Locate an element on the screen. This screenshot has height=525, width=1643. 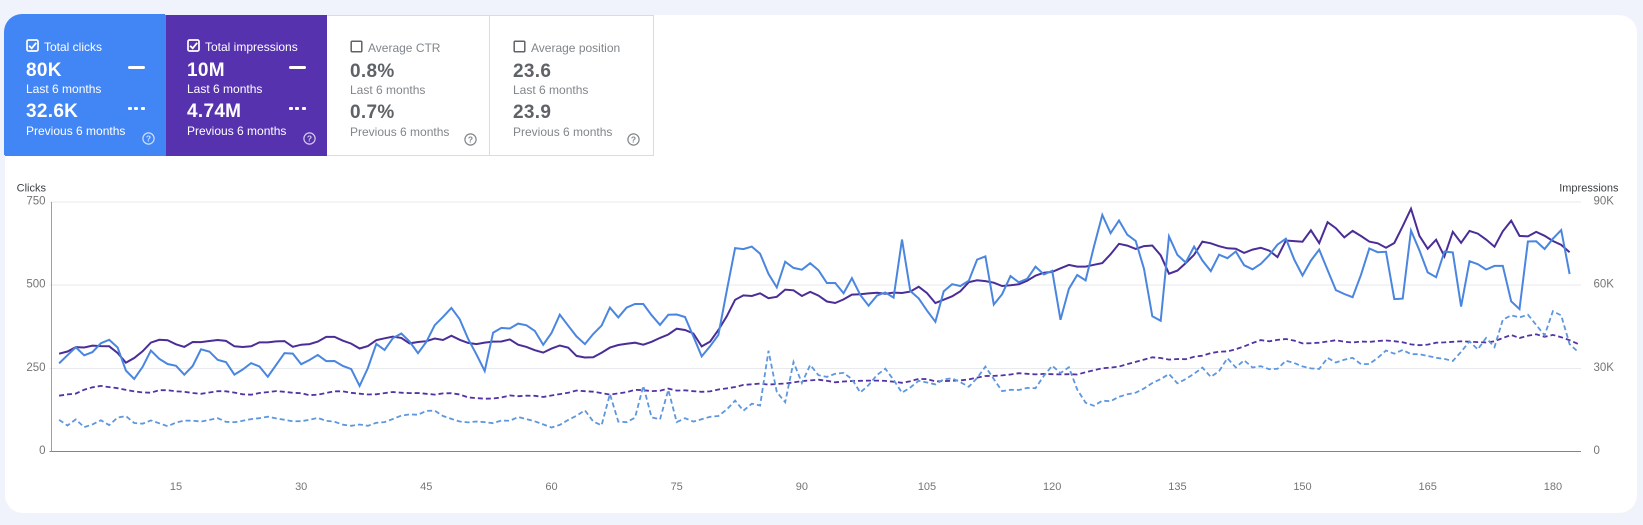
svg-text: 500 is located at coordinates (35, 285).